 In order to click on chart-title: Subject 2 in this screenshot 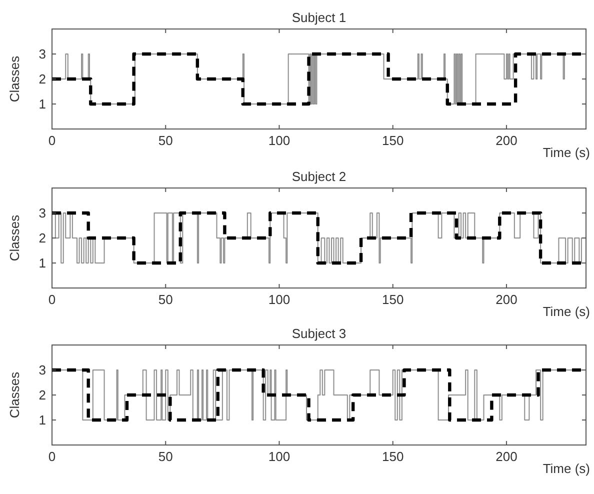, I will do `click(319, 176)`.